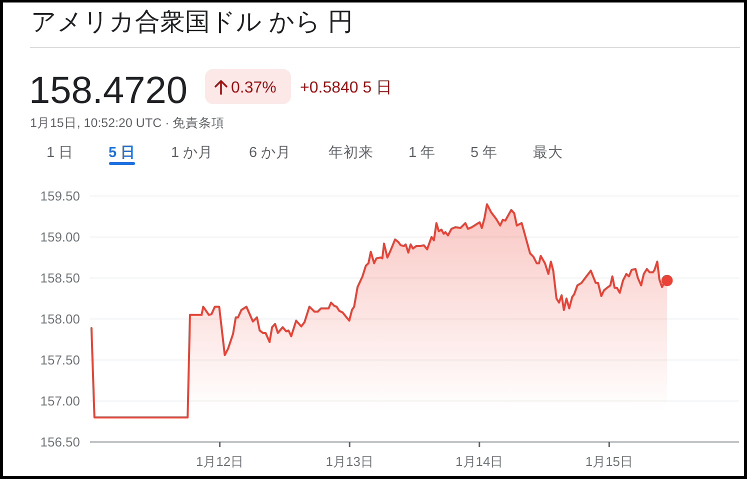 This screenshot has height=480, width=748. I want to click on x-tick-label: 1月12日, so click(220, 461).